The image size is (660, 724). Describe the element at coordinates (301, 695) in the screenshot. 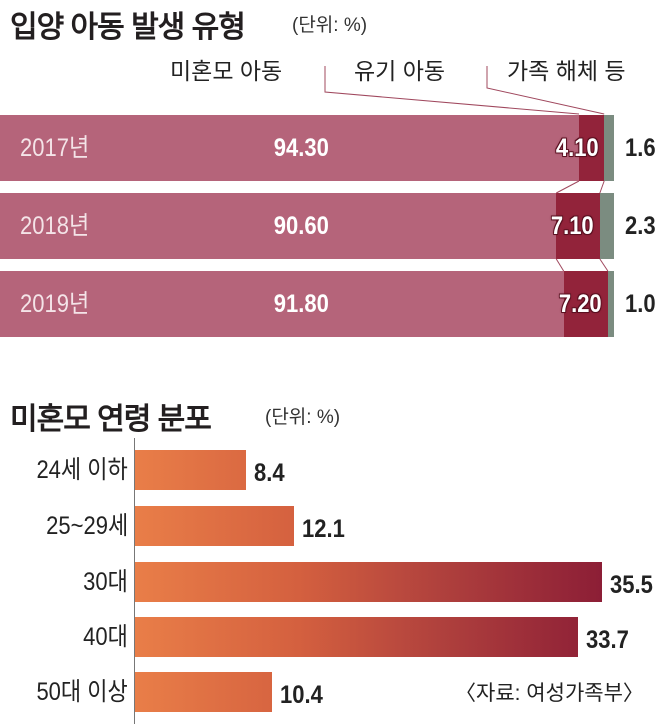

I see `value-label: 10.4` at that location.